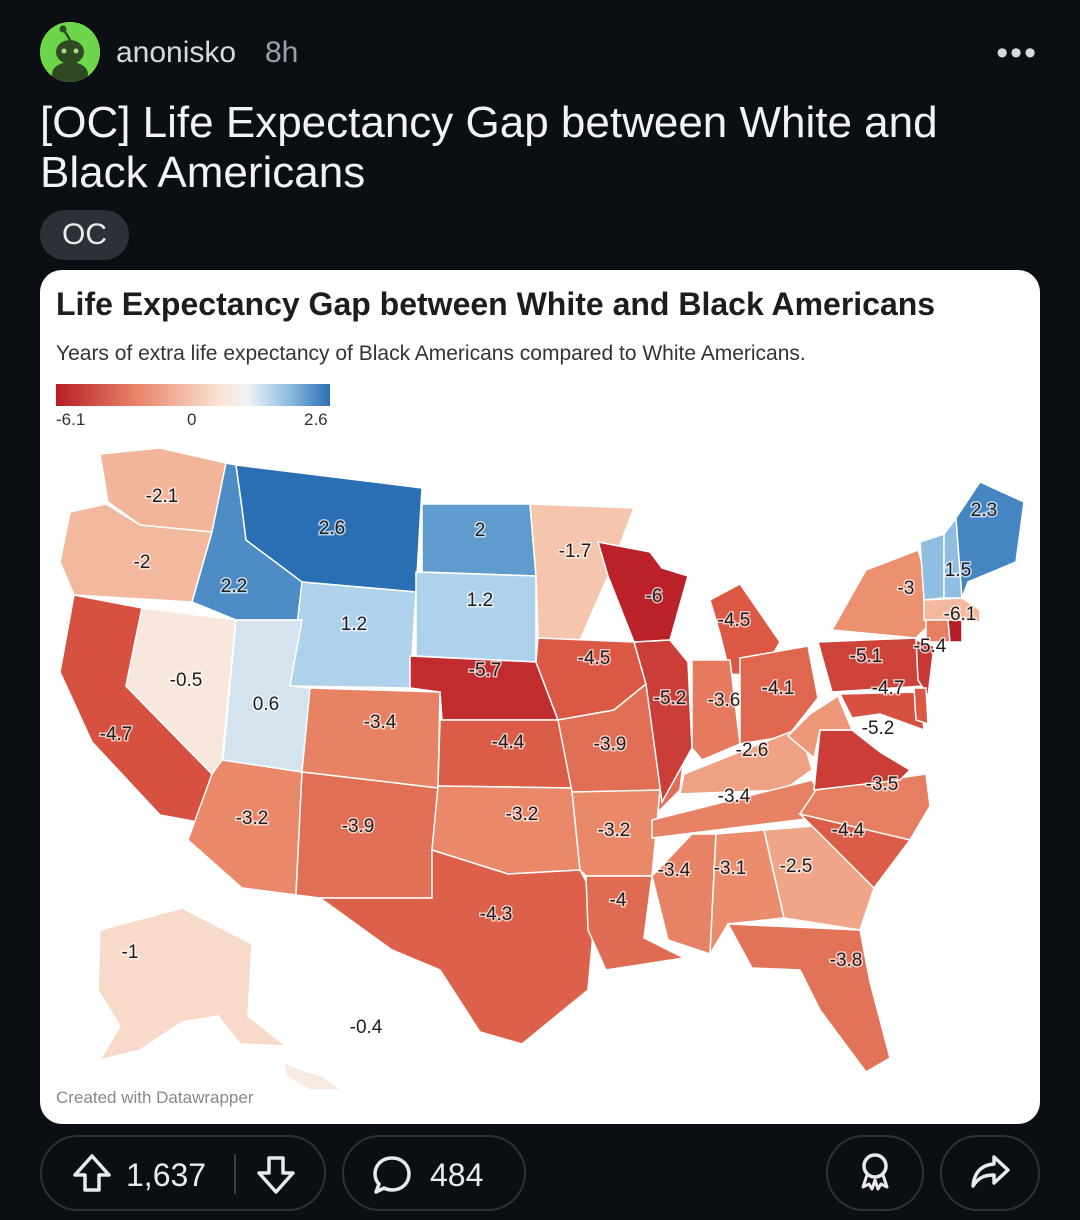  I want to click on state-label-ak: -1, so click(130, 952).